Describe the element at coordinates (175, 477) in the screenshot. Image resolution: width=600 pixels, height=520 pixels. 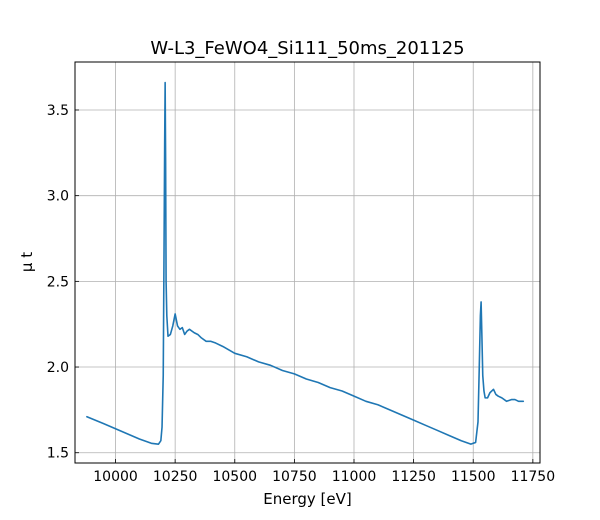
I see `x-tick-label: 10250` at that location.